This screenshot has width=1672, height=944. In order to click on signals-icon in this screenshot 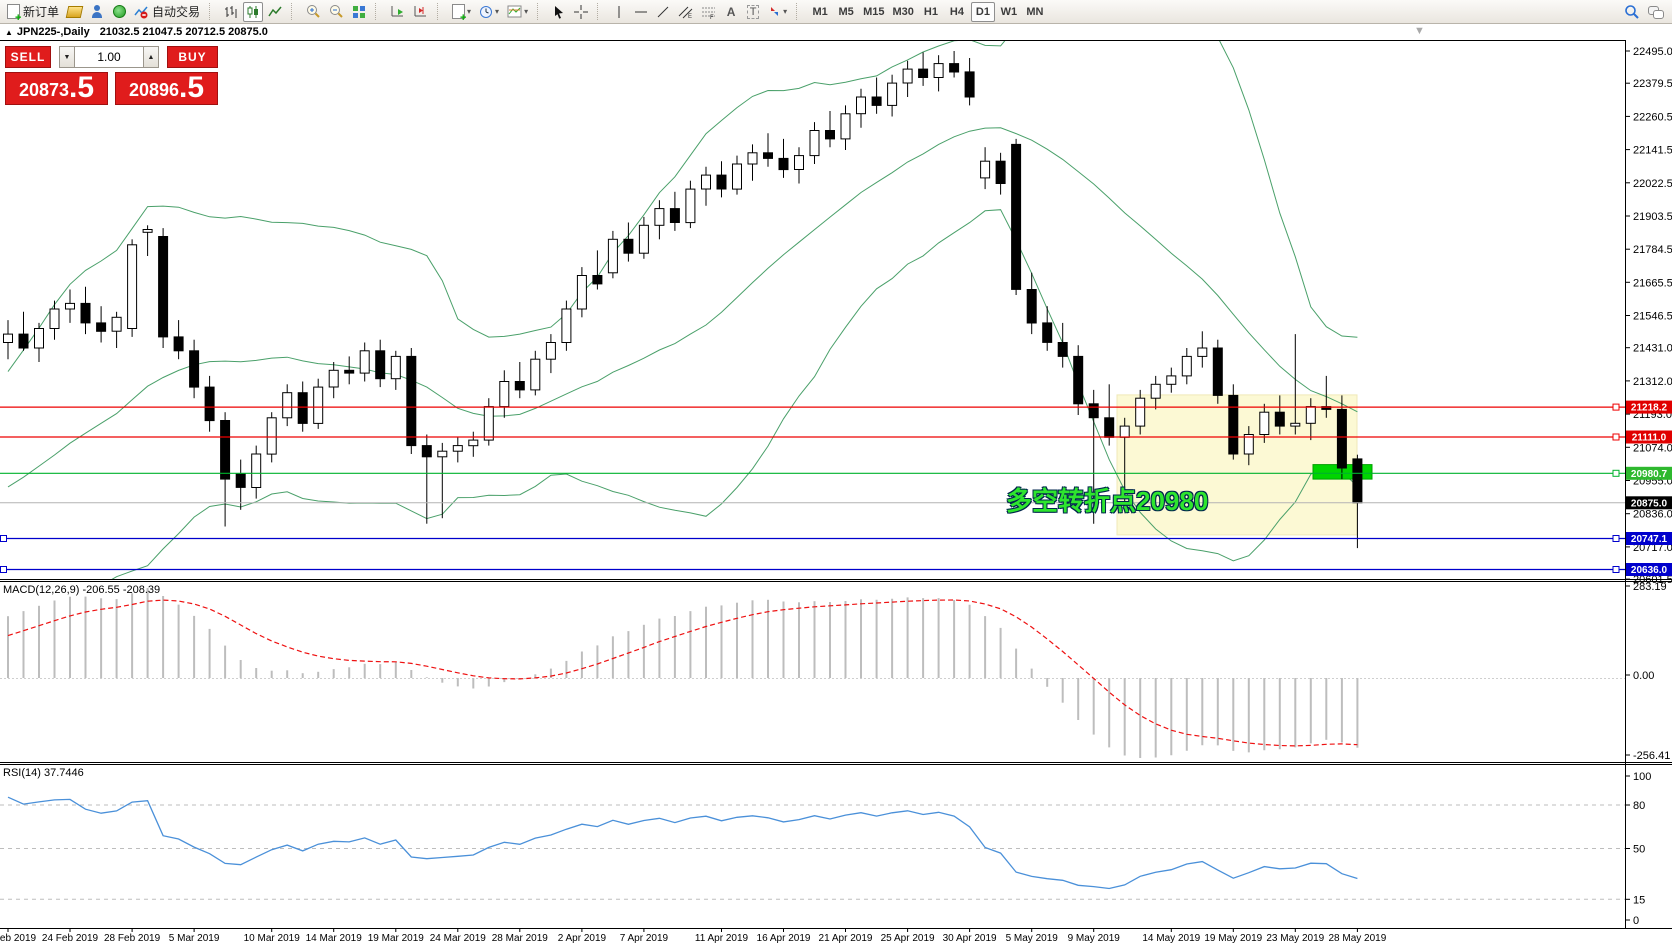, I will do `click(119, 11)`.